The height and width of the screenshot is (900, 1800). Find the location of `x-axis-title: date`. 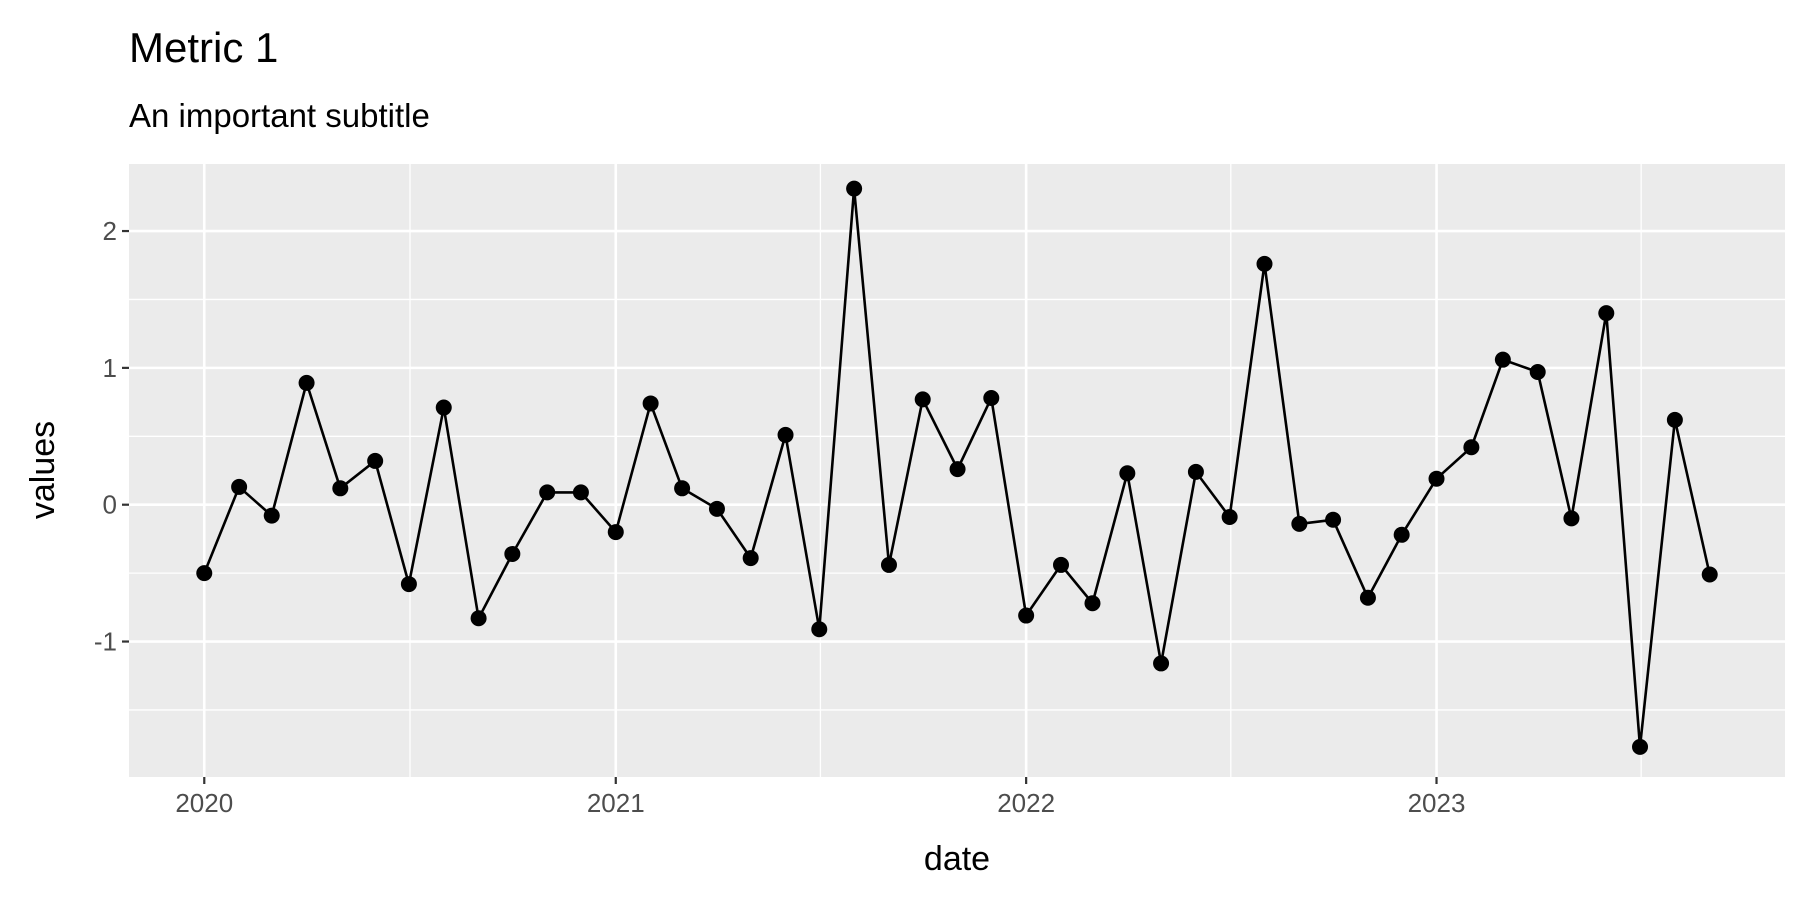

x-axis-title: date is located at coordinates (957, 859).